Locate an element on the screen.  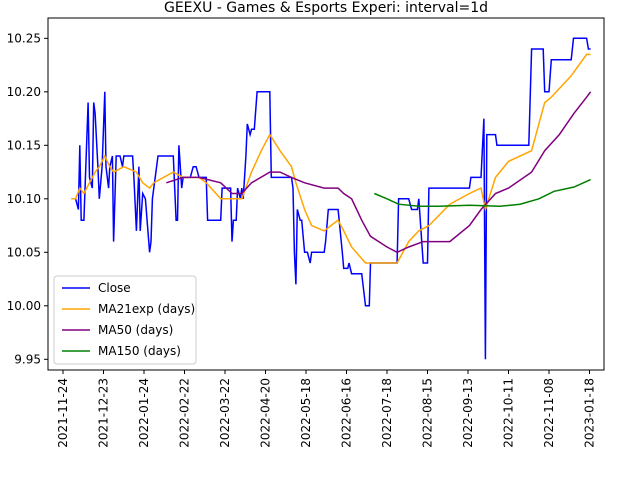
x-tick-label: 2022-02-22 is located at coordinates (185, 413).